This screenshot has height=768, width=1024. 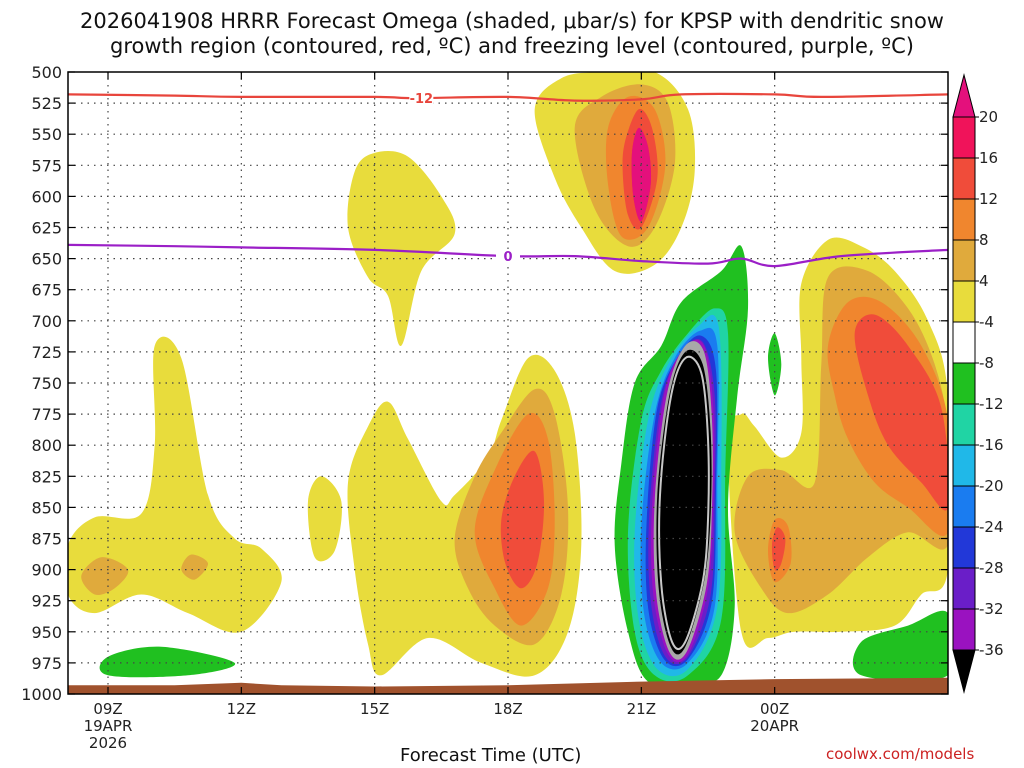 What do you see at coordinates (46, 103) in the screenshot?
I see `y-tick-label-525: 525` at bounding box center [46, 103].